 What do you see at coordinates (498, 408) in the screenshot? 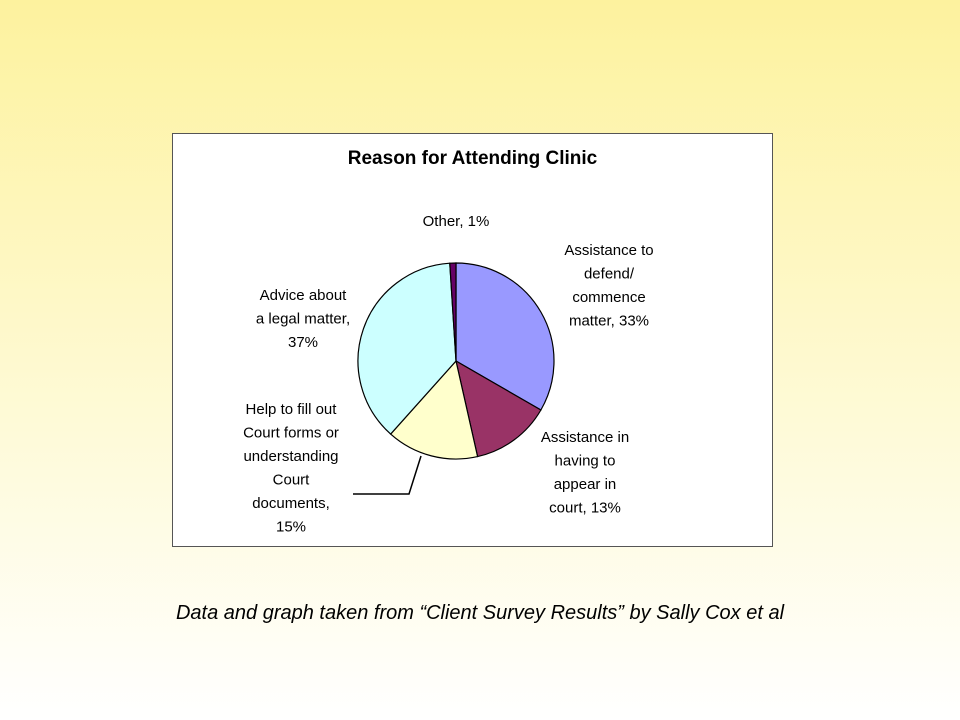
I see `pie-slice-assistance-in-having-to-appear-in-court` at bounding box center [498, 408].